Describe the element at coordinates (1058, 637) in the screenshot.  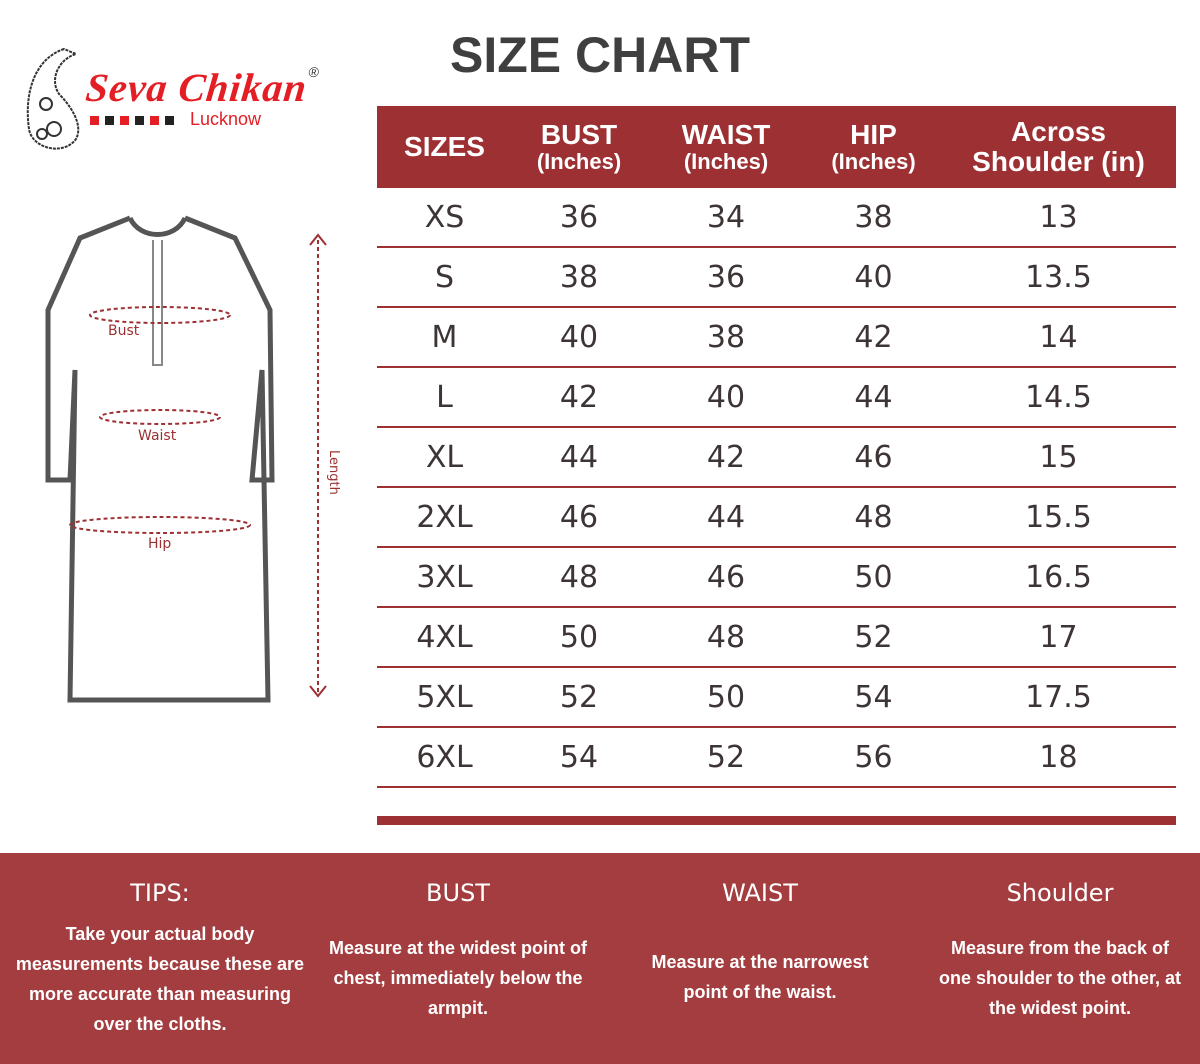
I see `value-cell: 17` at that location.